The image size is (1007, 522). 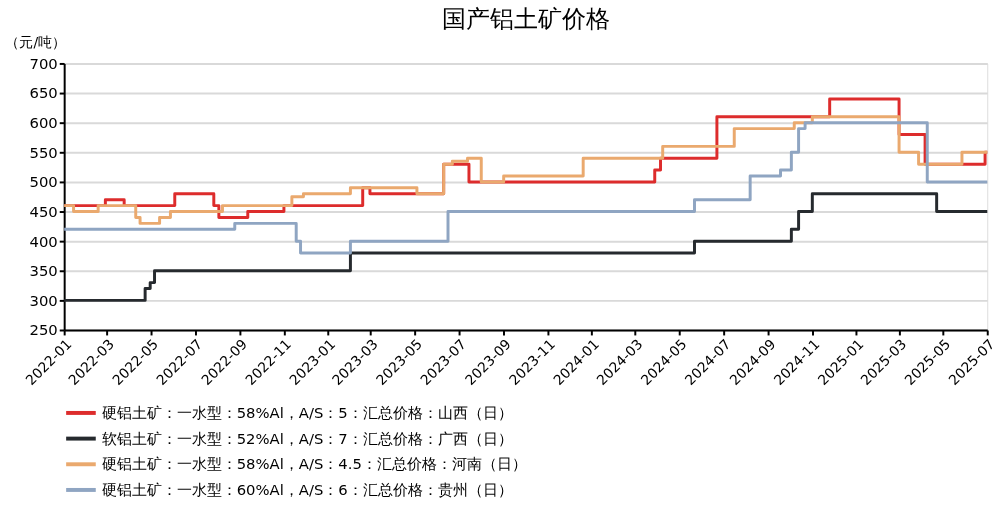 What do you see at coordinates (43, 182) in the screenshot?
I see `y-tick-label: 500` at bounding box center [43, 182].